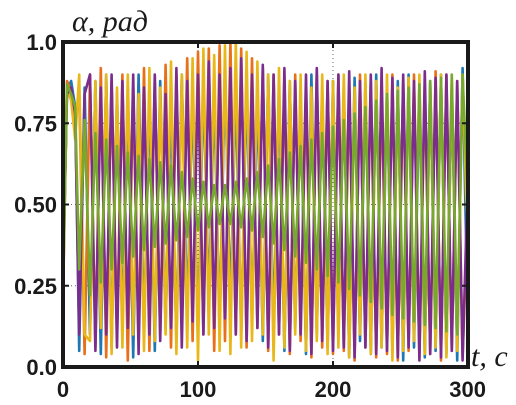 This screenshot has width=516, height=405. What do you see at coordinates (35, 123) in the screenshot?
I see `y-tick-label: 0.75` at bounding box center [35, 123].